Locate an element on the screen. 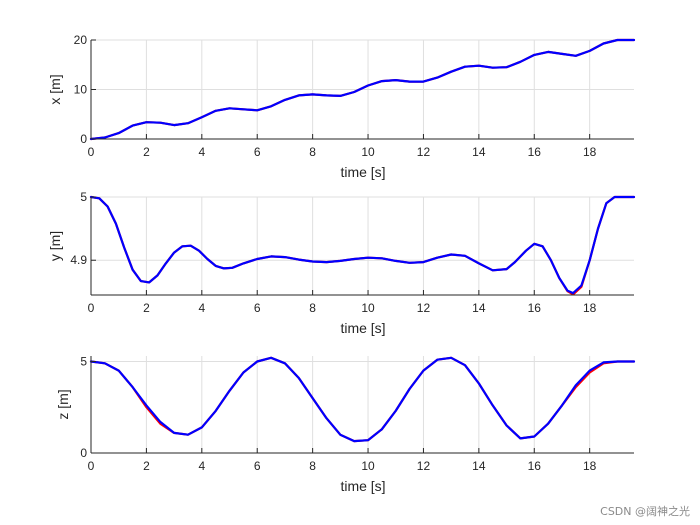 This screenshot has height=525, width=700. watermark: CSDN @阔神之光 is located at coordinates (645, 511).